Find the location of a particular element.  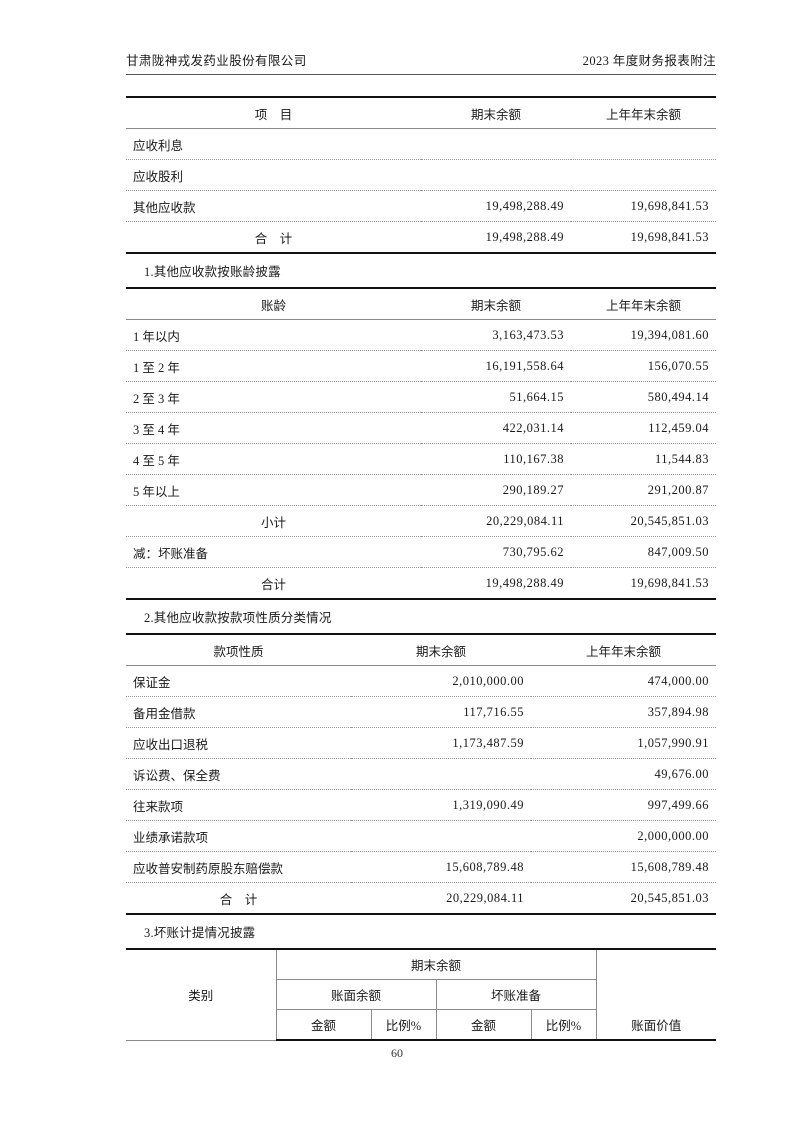

table-row: 应收出口退税 1,173,487.59 1,057,990.91 is located at coordinates (421, 743).